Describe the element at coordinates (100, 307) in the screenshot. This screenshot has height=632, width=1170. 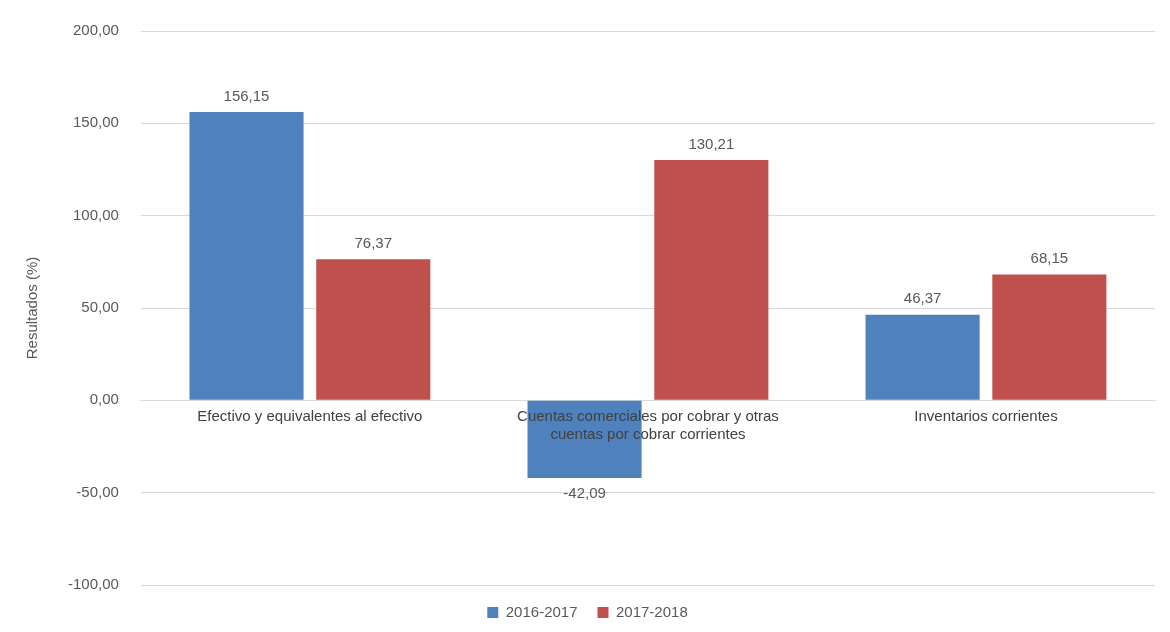
I see `y-tick-label: 50,00` at that location.